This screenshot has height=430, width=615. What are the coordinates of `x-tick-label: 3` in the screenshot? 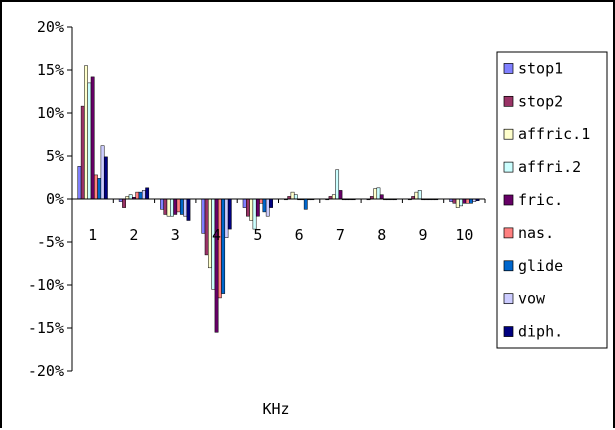 It's located at (175, 235).